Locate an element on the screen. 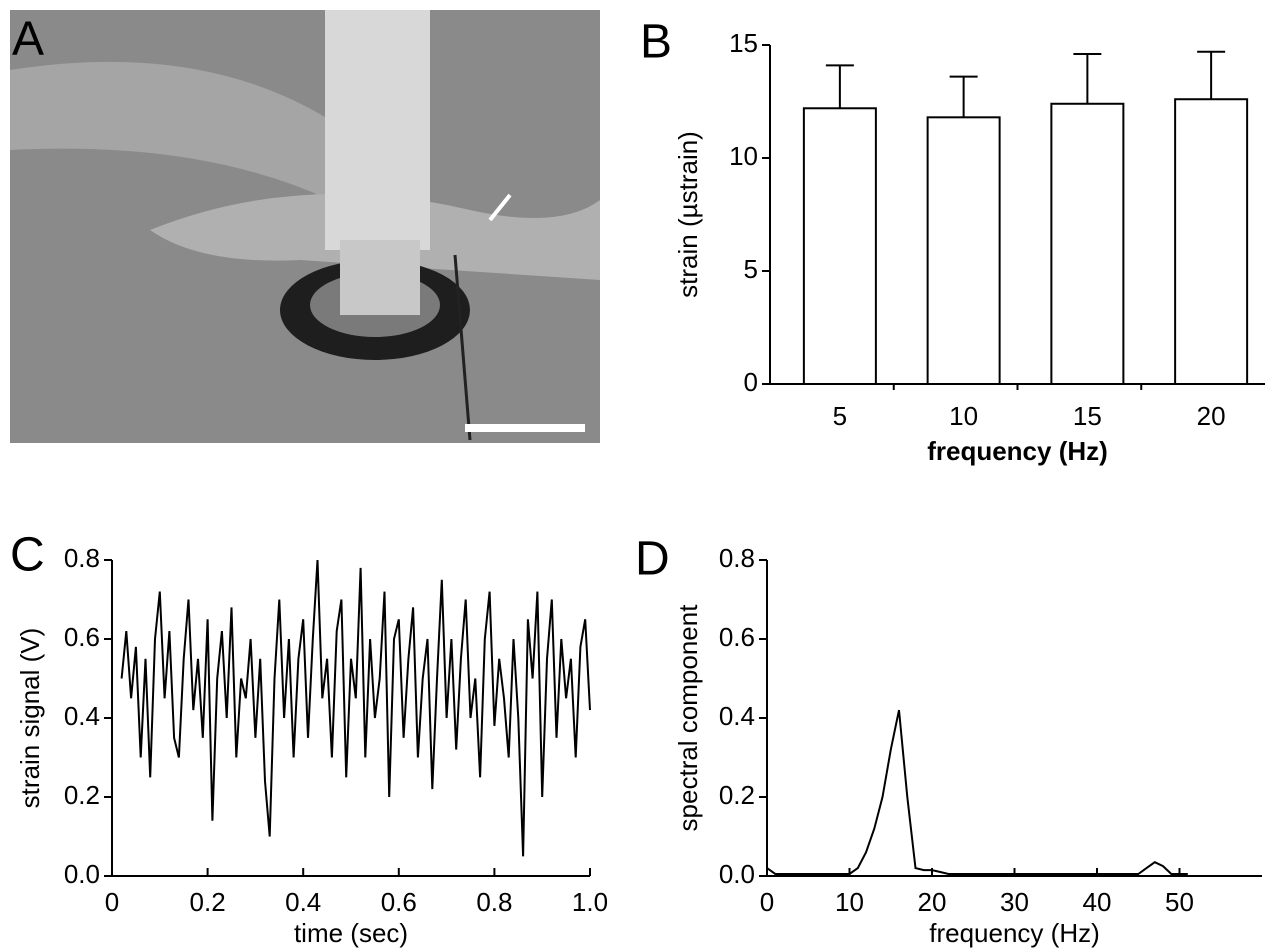 The height and width of the screenshot is (951, 1266). x-tick-label: 15 is located at coordinates (1087, 416).